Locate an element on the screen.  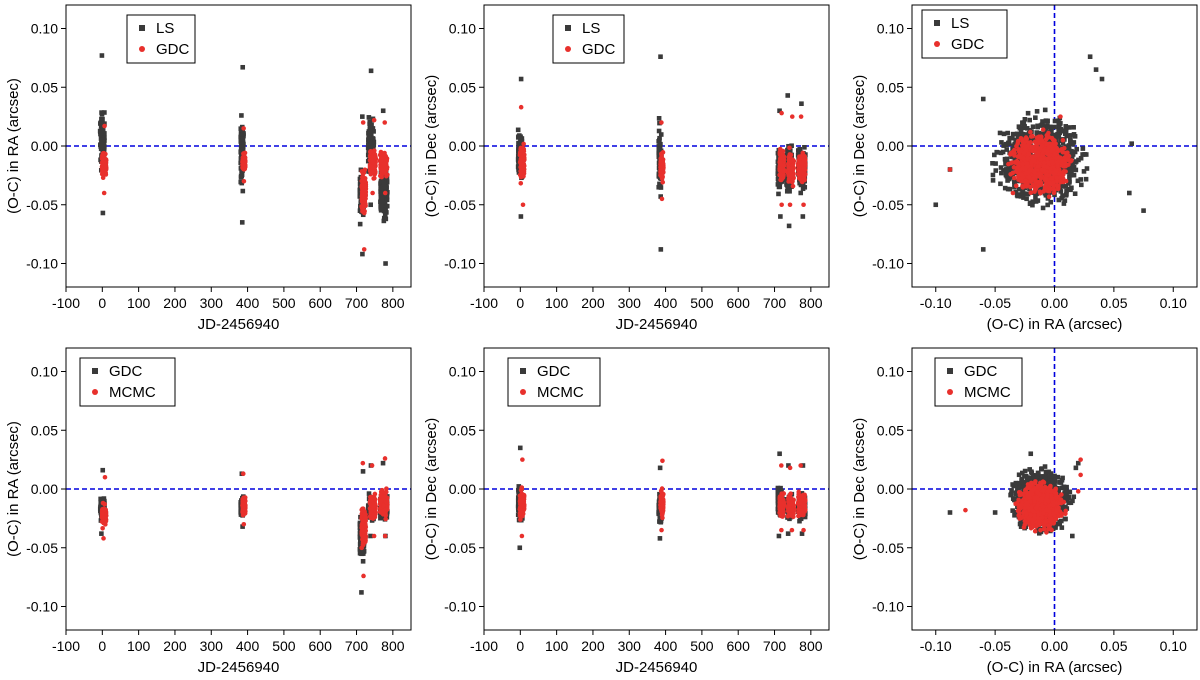
y-tick-label: 0.05 is located at coordinates (44, 430).